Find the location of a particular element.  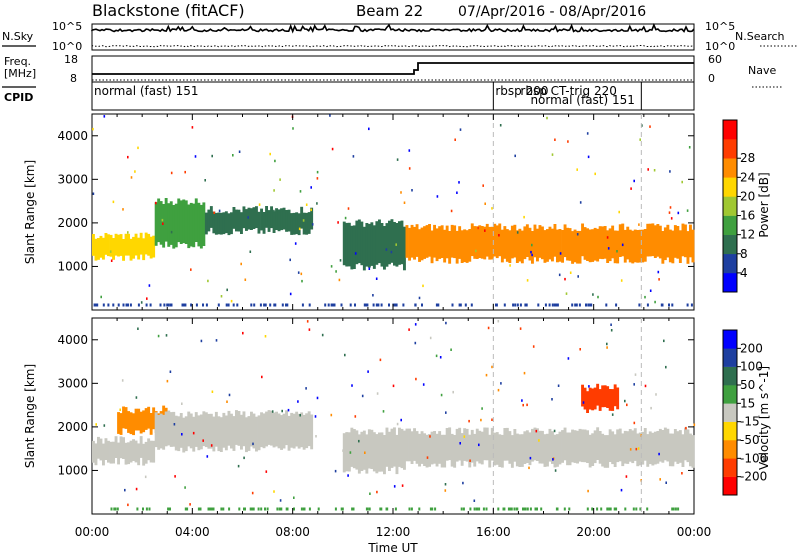

velocity-colorbar-swatch is located at coordinates (730, 467).